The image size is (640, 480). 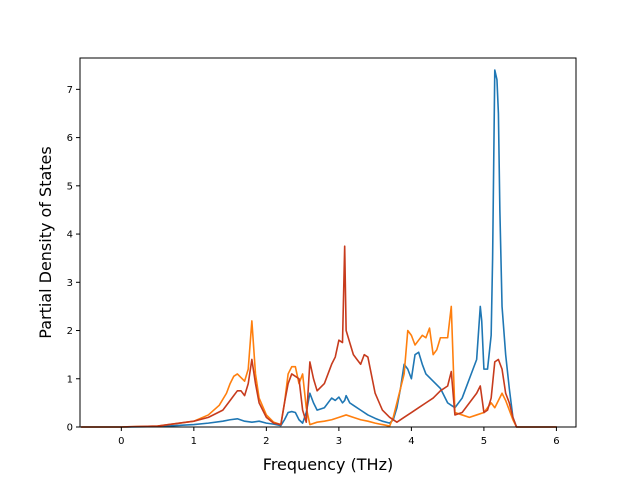 I want to click on x-axis-ticks: 0 1 2 3 4 5 6, so click(x=339, y=437).